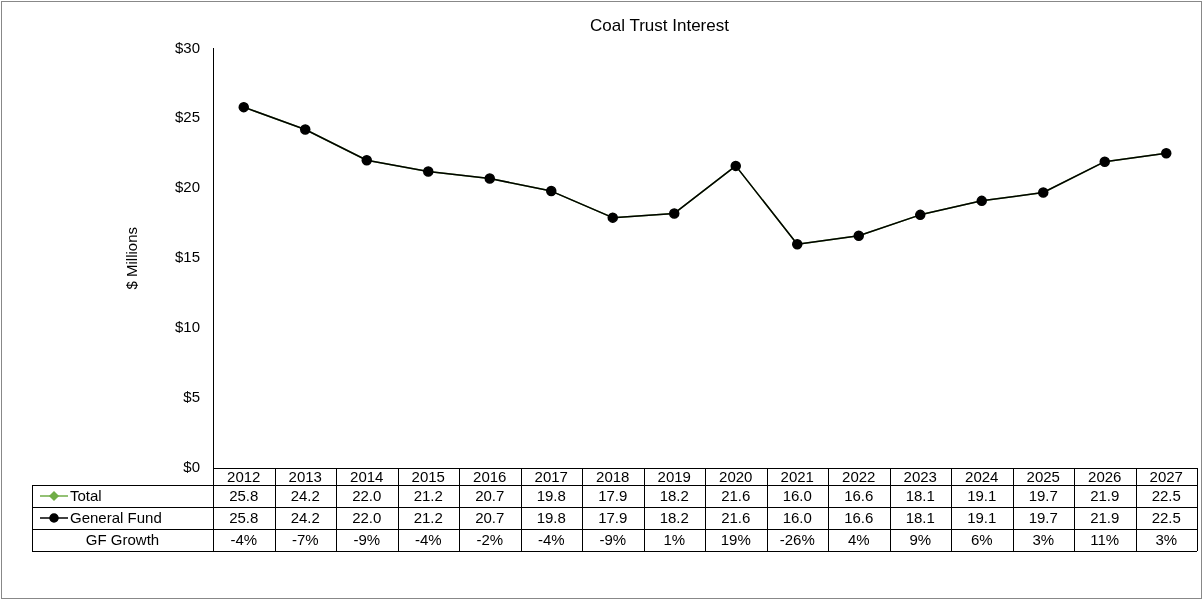 This screenshot has height=601, width=1203. What do you see at coordinates (187, 187) in the screenshot?
I see `y-tick-label: $20` at bounding box center [187, 187].